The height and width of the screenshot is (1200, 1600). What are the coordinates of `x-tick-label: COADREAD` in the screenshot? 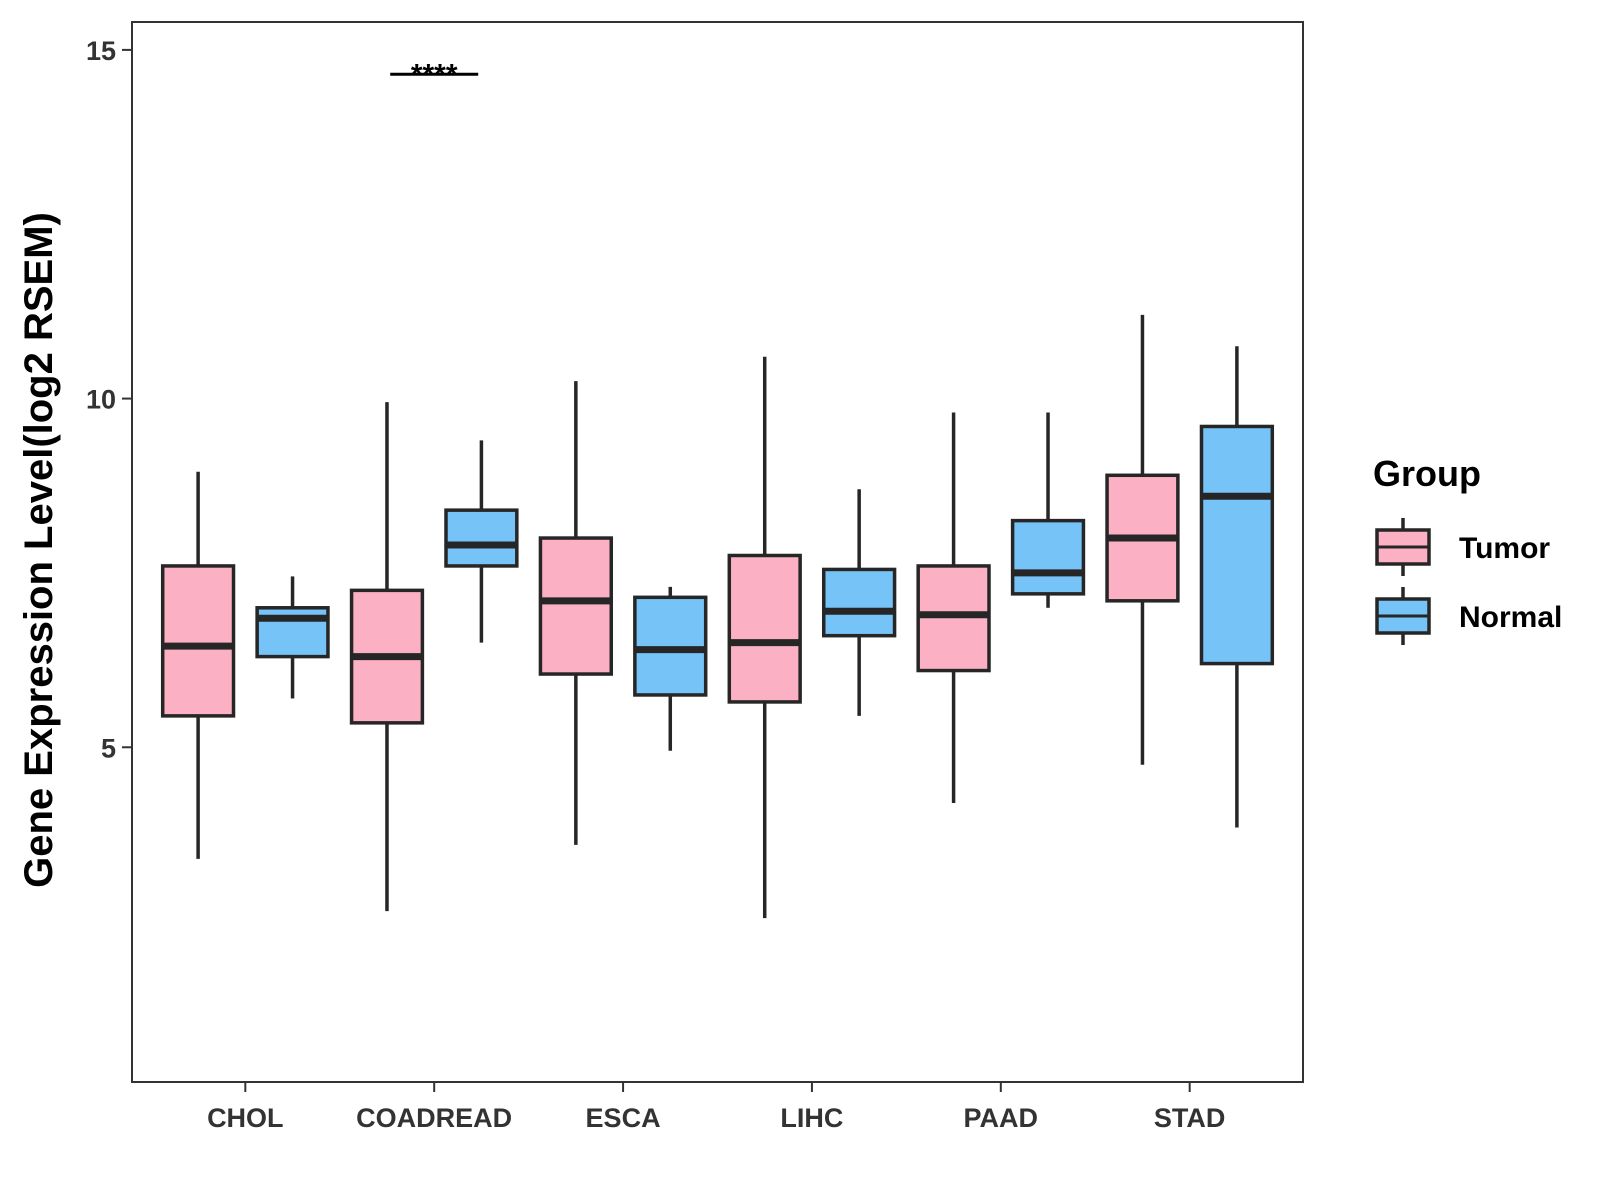 It's located at (434, 1118).